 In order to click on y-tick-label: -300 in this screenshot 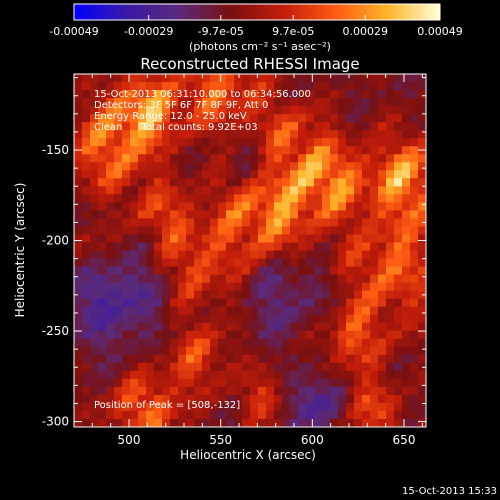, I will do `click(55, 422)`.